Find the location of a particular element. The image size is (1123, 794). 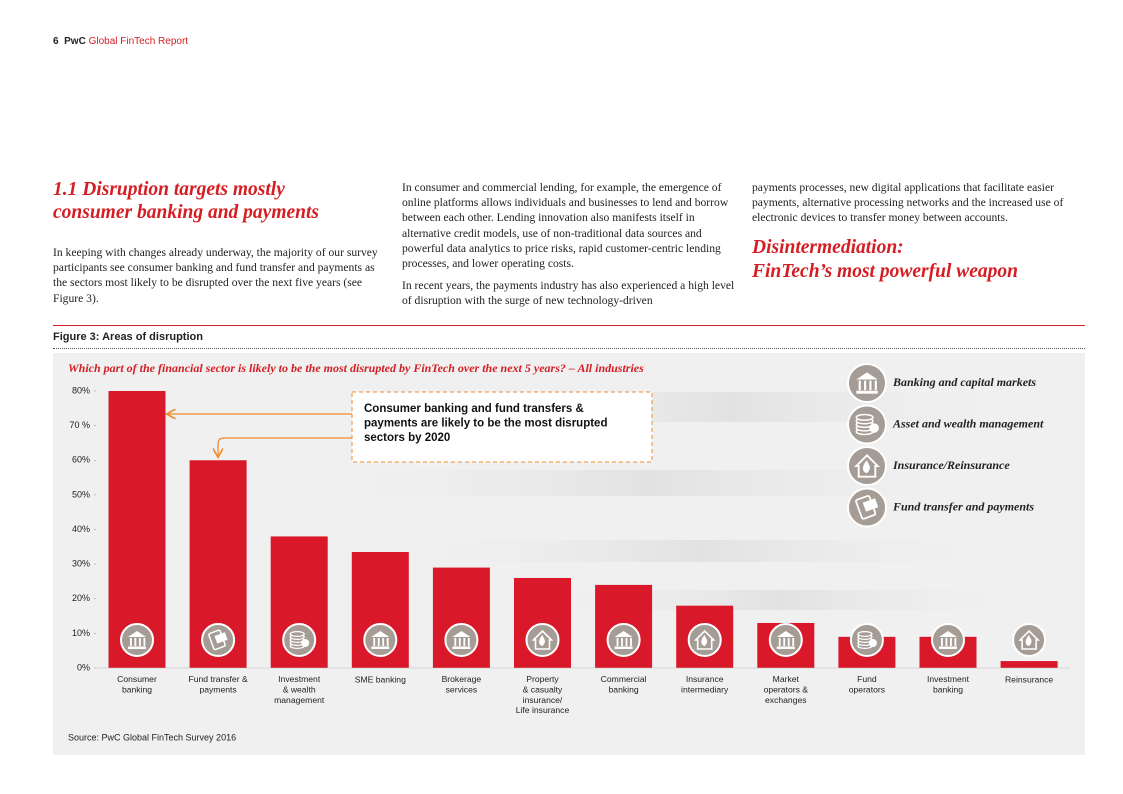

x-tick-label: Reinsurance is located at coordinates (1029, 679).